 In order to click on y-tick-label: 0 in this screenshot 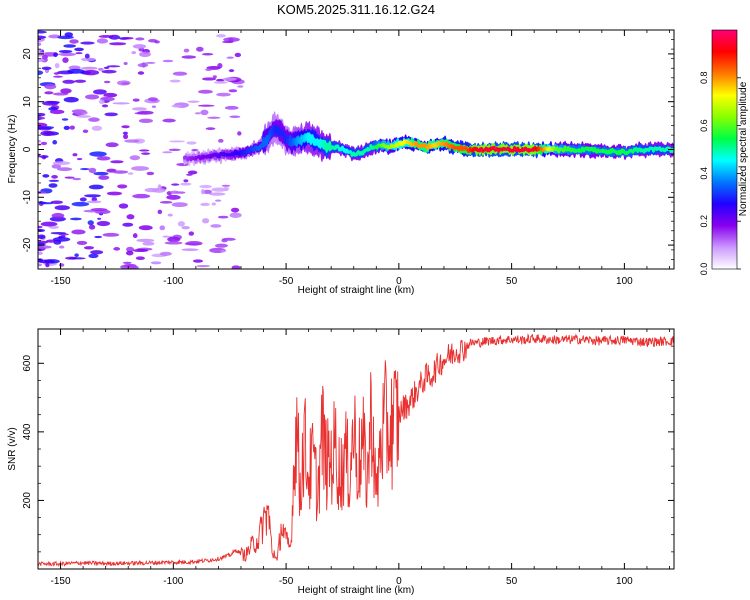, I will do `click(27, 149)`.